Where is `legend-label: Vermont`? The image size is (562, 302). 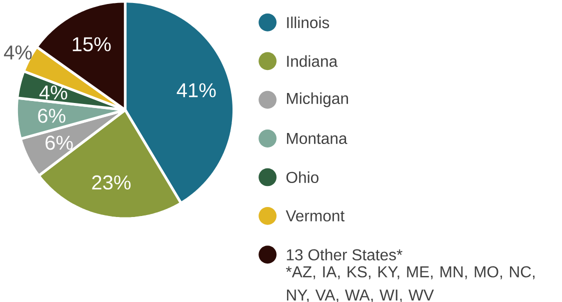
legend-label: Vermont is located at coordinates (315, 216).